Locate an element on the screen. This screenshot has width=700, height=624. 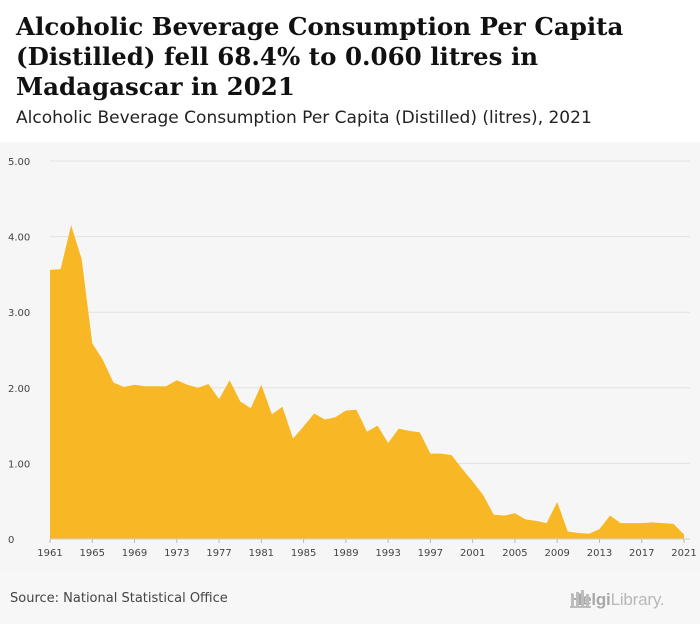
x-tick-label: 1961 is located at coordinates (49, 553).